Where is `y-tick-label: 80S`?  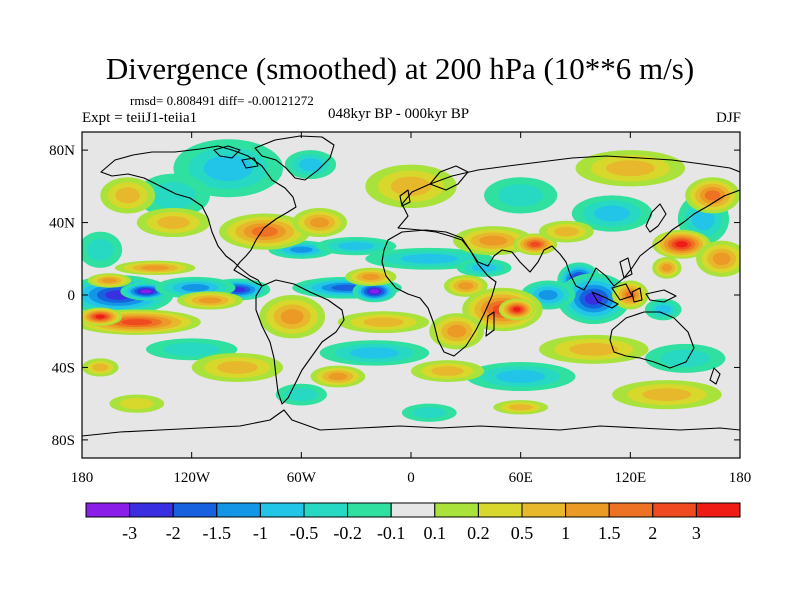
y-tick-label: 80S is located at coordinates (63, 441).